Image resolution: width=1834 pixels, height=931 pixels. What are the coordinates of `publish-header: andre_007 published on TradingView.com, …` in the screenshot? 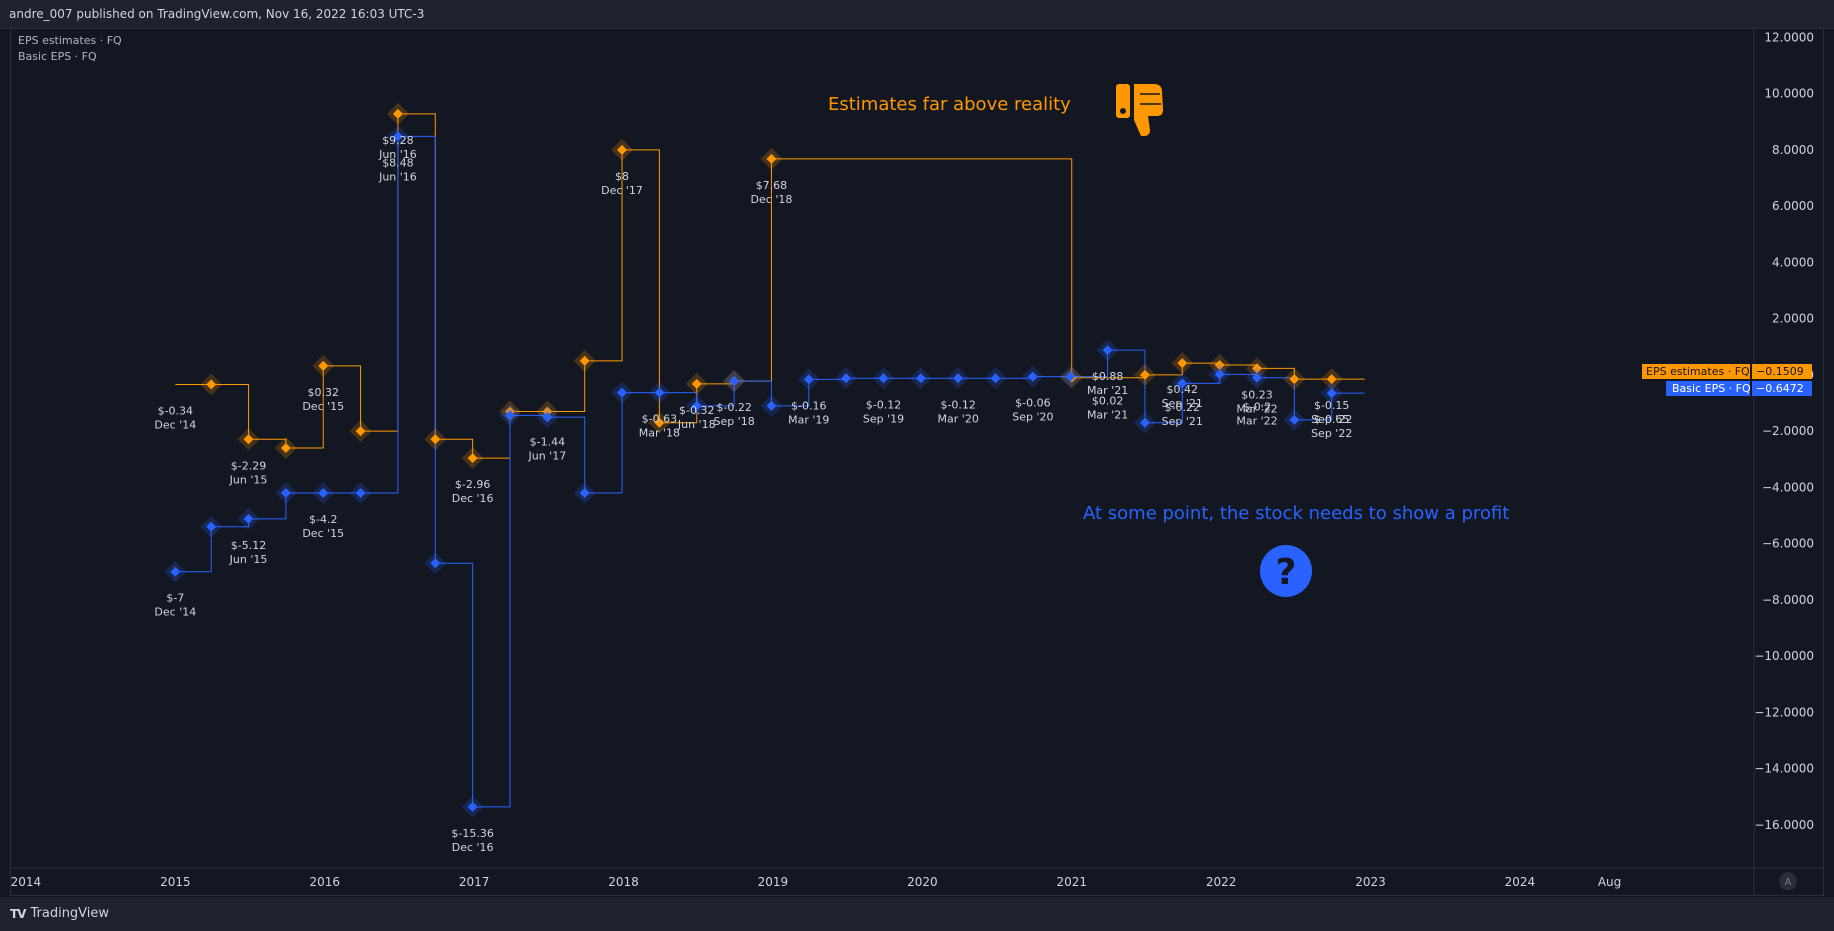 It's located at (917, 14).